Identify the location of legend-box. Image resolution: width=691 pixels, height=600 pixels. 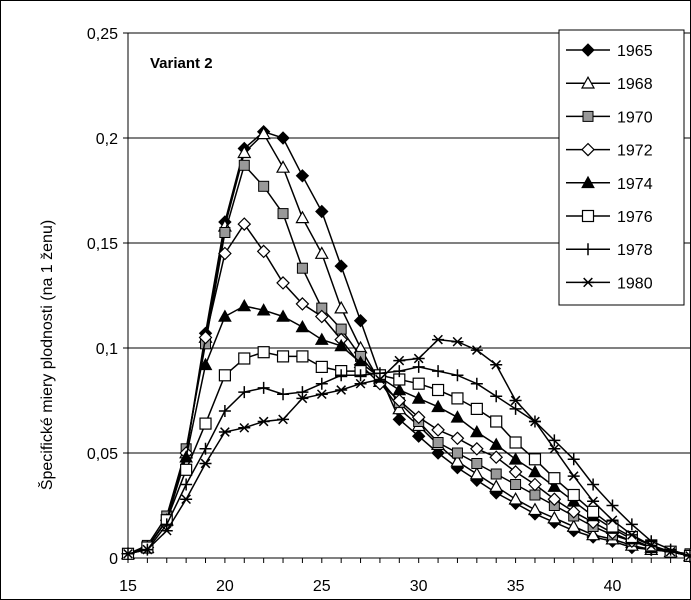
(621, 167).